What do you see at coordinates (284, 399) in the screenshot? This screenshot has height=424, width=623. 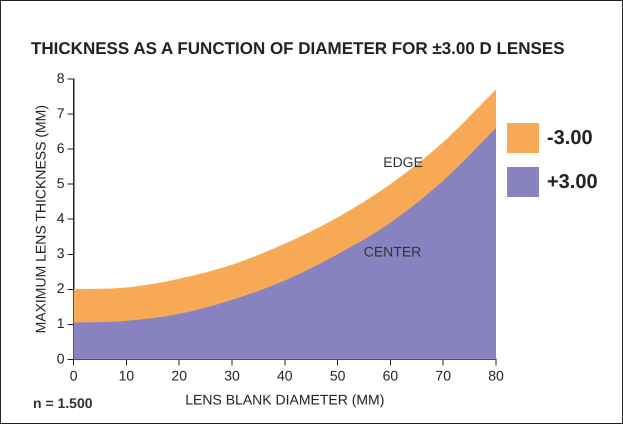 I see `x-axis-title: LENS BLANK DIAMETER (MM)` at bounding box center [284, 399].